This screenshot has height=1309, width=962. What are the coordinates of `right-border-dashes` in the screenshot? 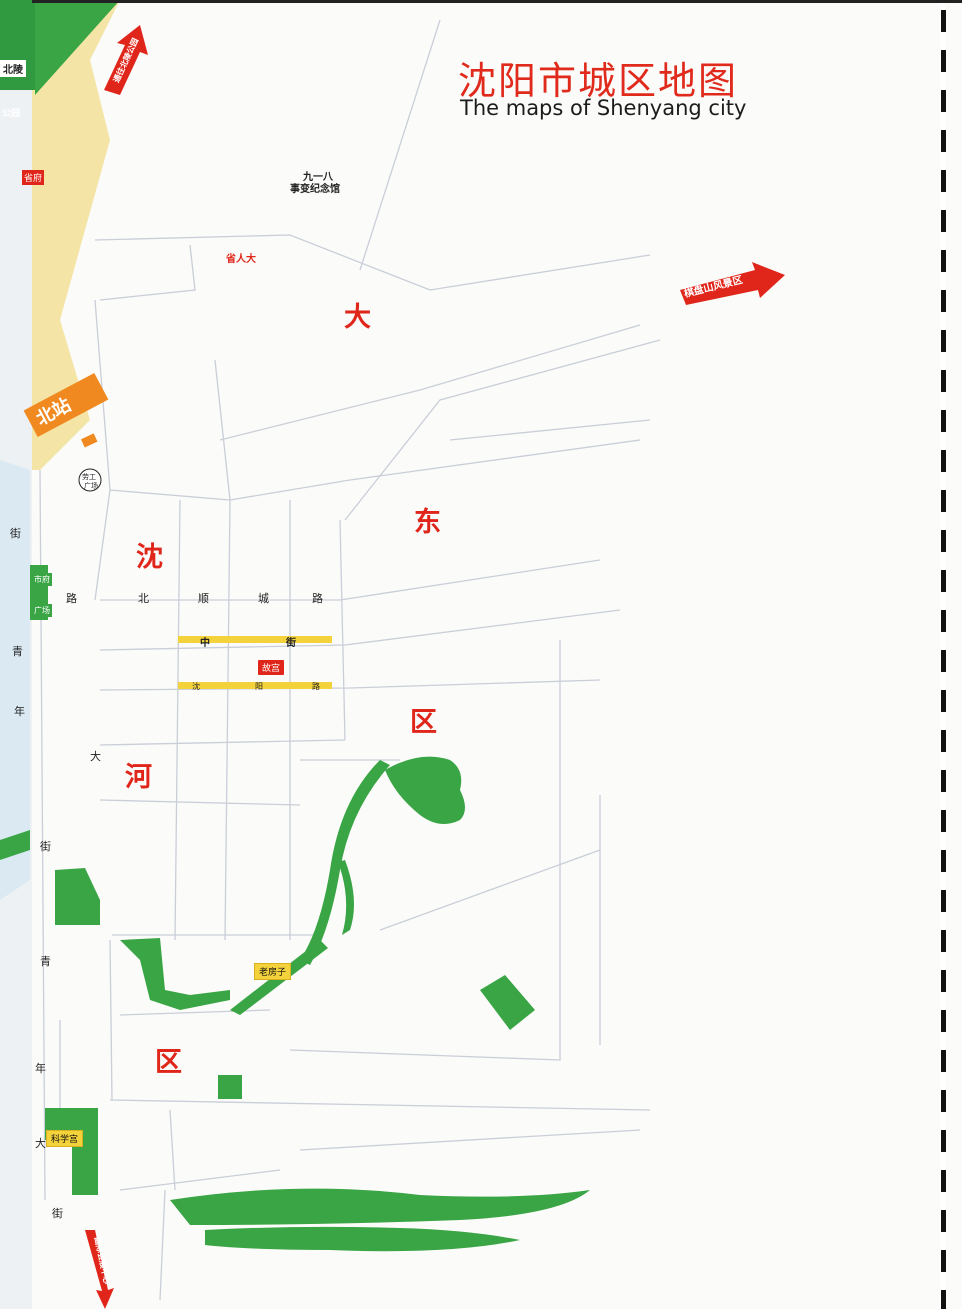 It's located at (943, 659).